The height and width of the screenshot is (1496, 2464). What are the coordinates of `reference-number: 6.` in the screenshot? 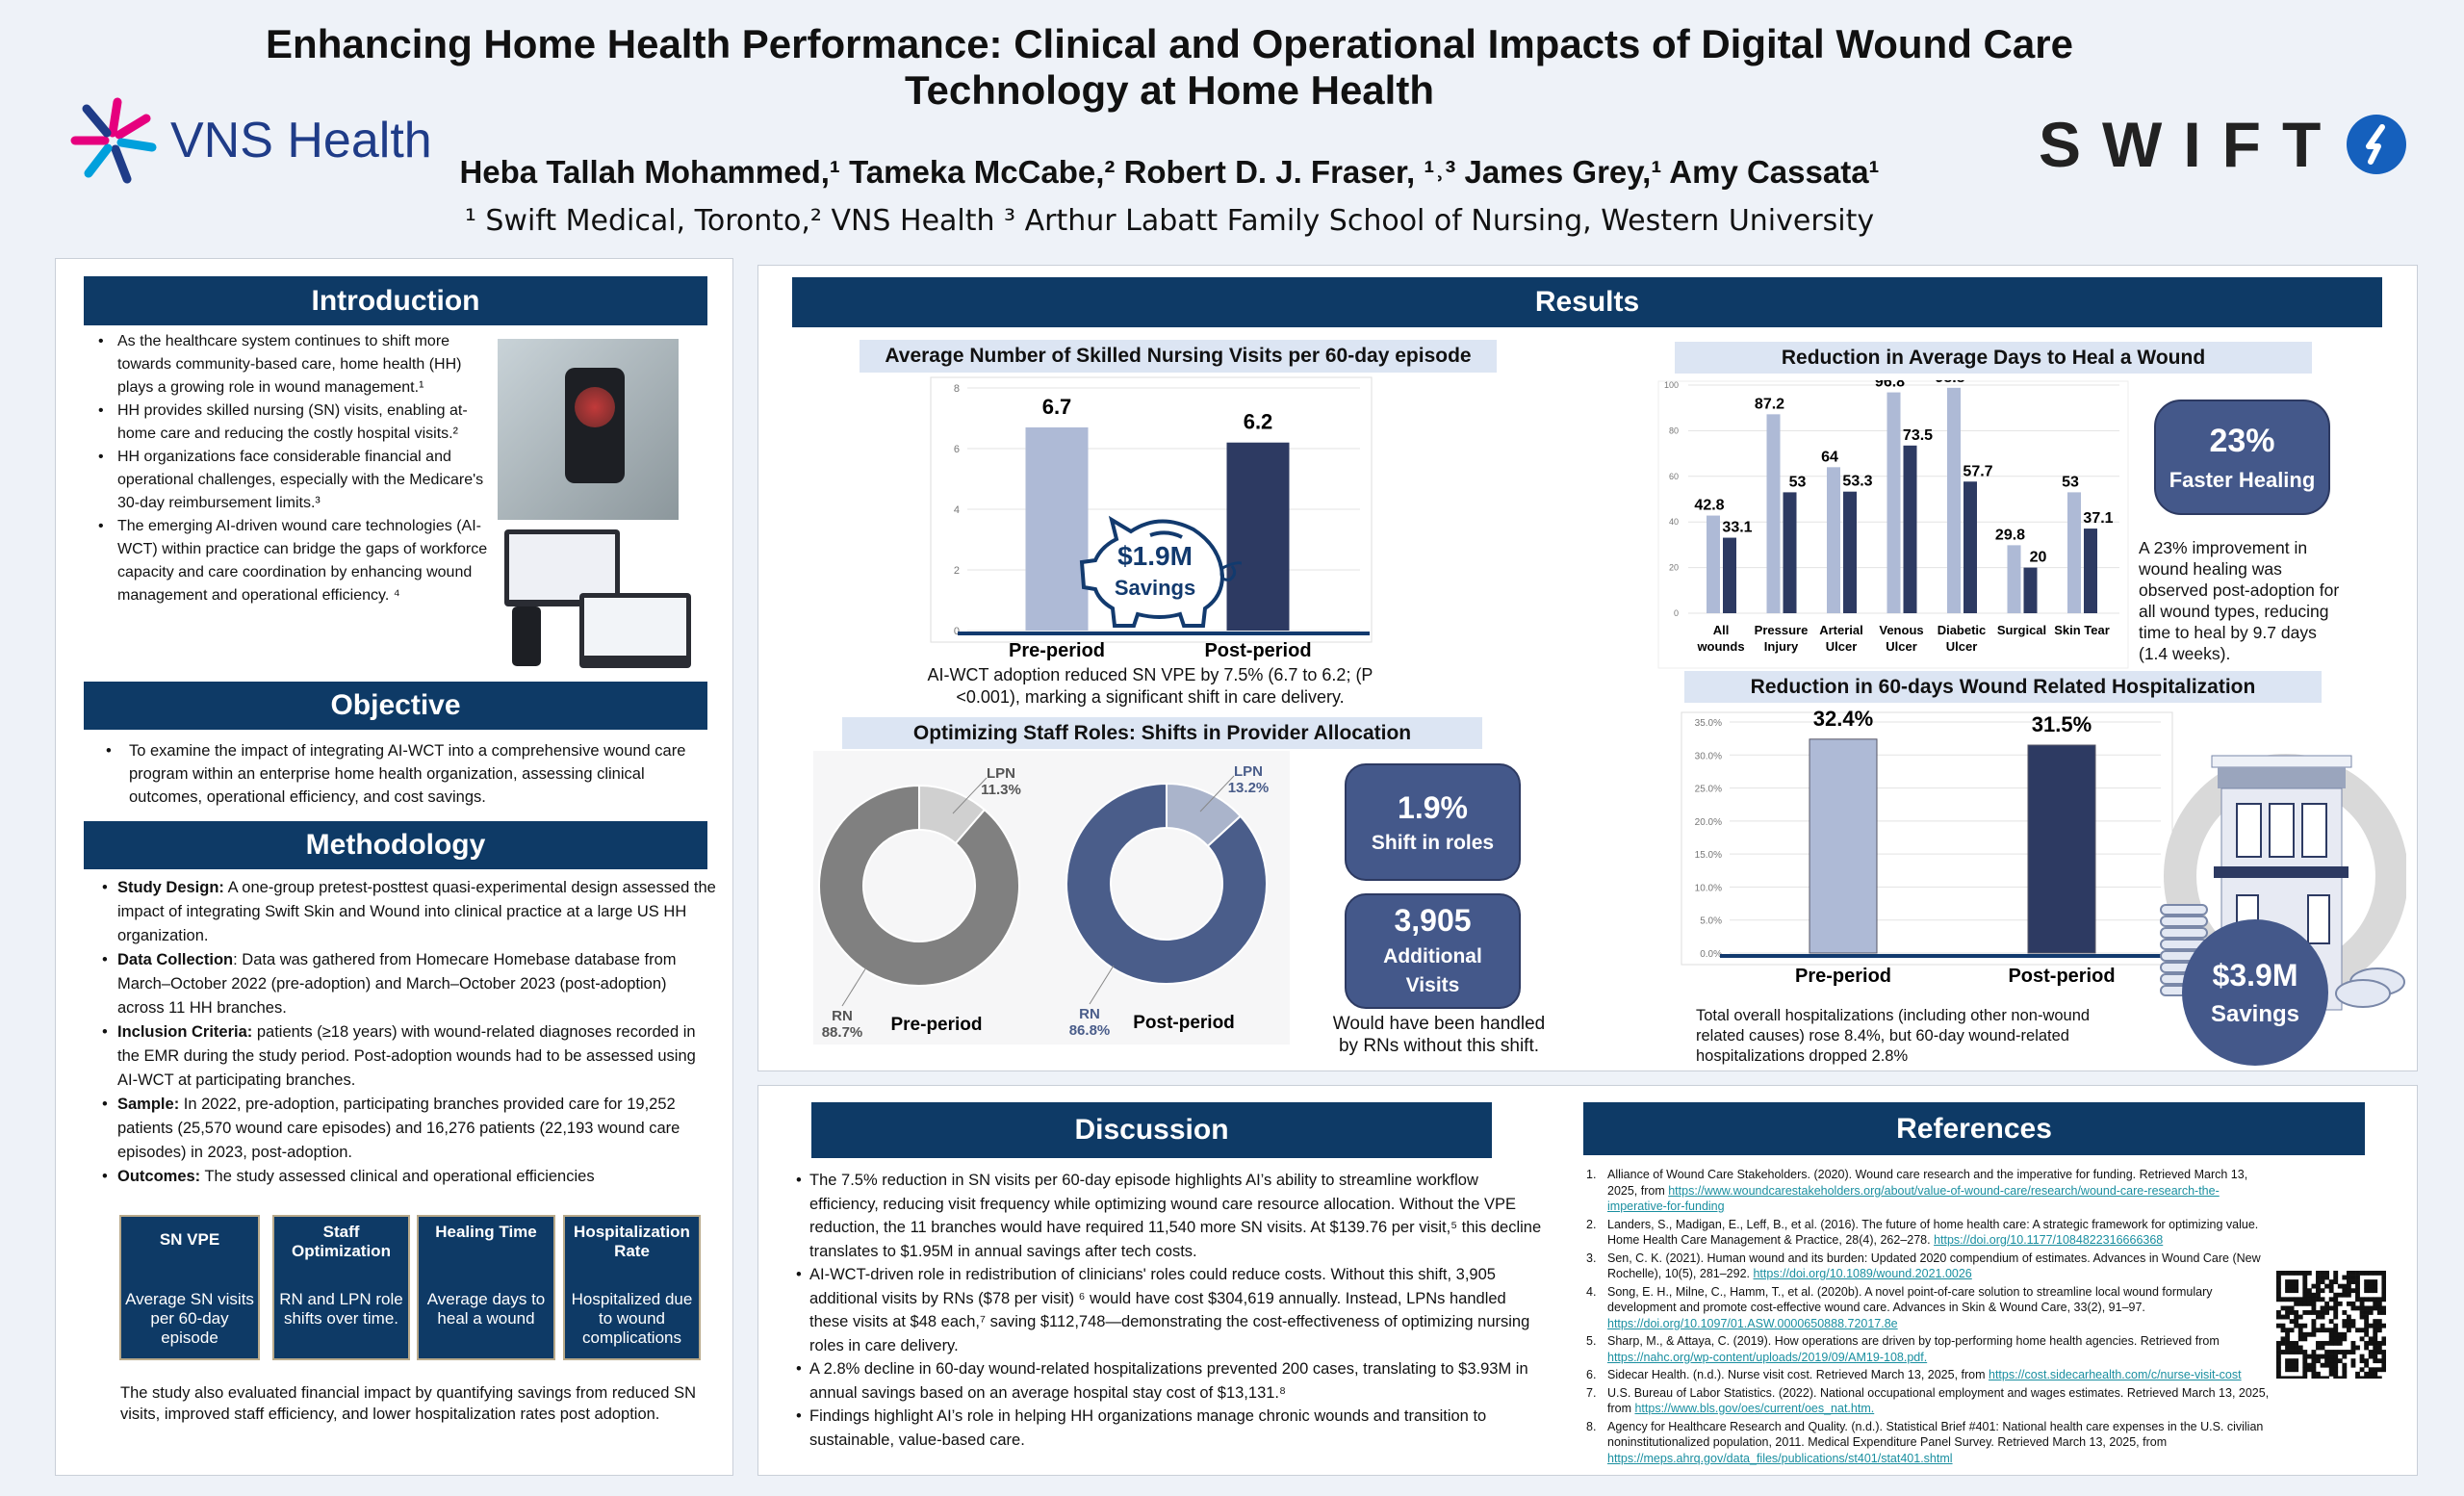 It's located at (1591, 1374).